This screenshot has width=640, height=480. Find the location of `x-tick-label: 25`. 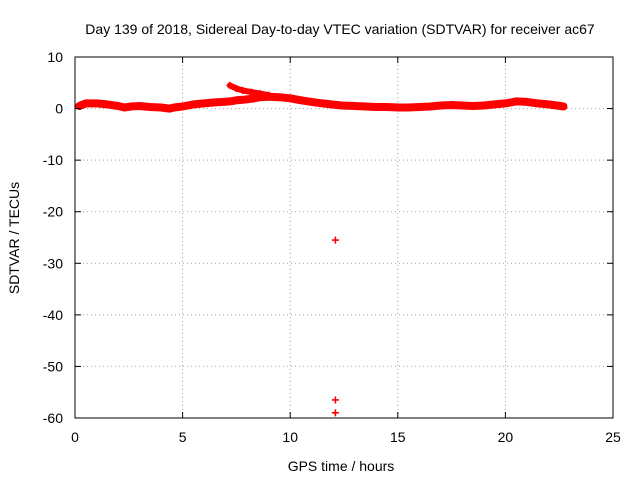

x-tick-label: 25 is located at coordinates (613, 437).